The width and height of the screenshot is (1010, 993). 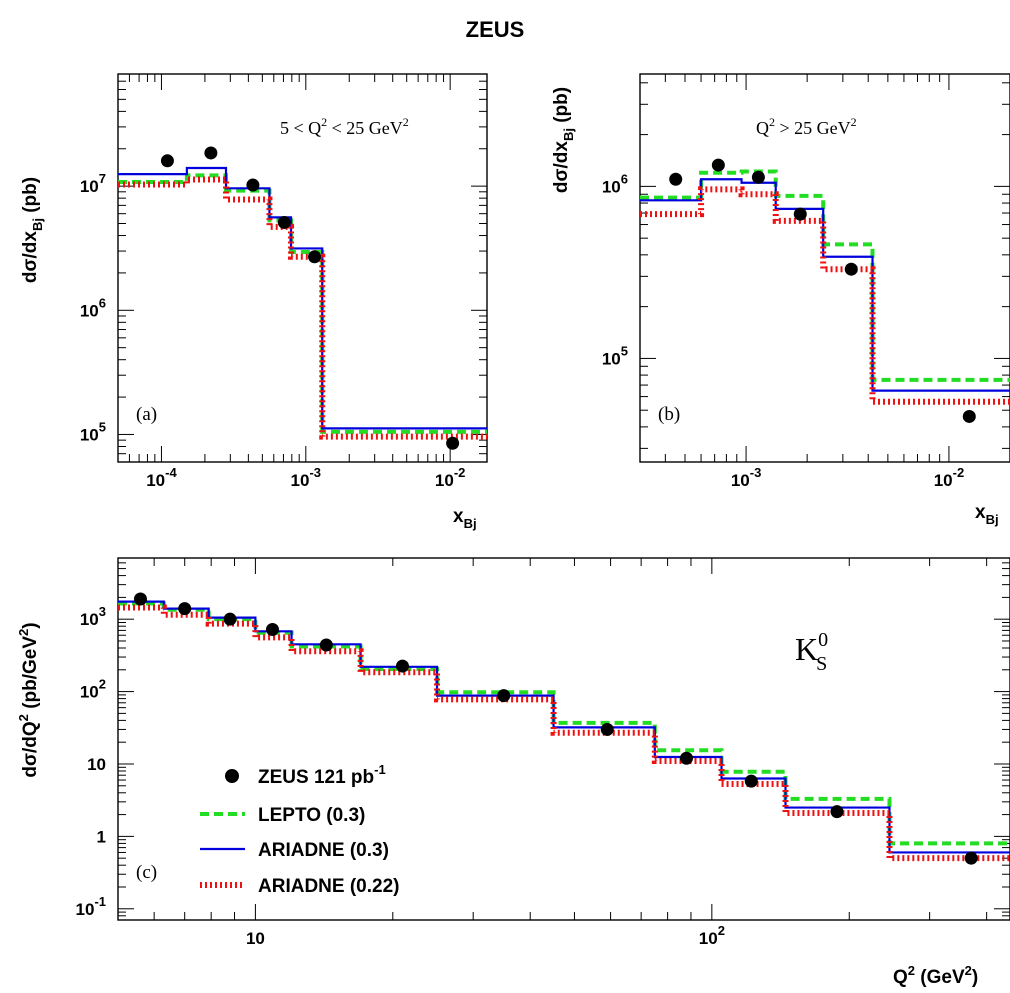 What do you see at coordinates (28, 699) in the screenshot?
I see `y-axis-label: dσ/dQ2 (pb/GeV2)` at bounding box center [28, 699].